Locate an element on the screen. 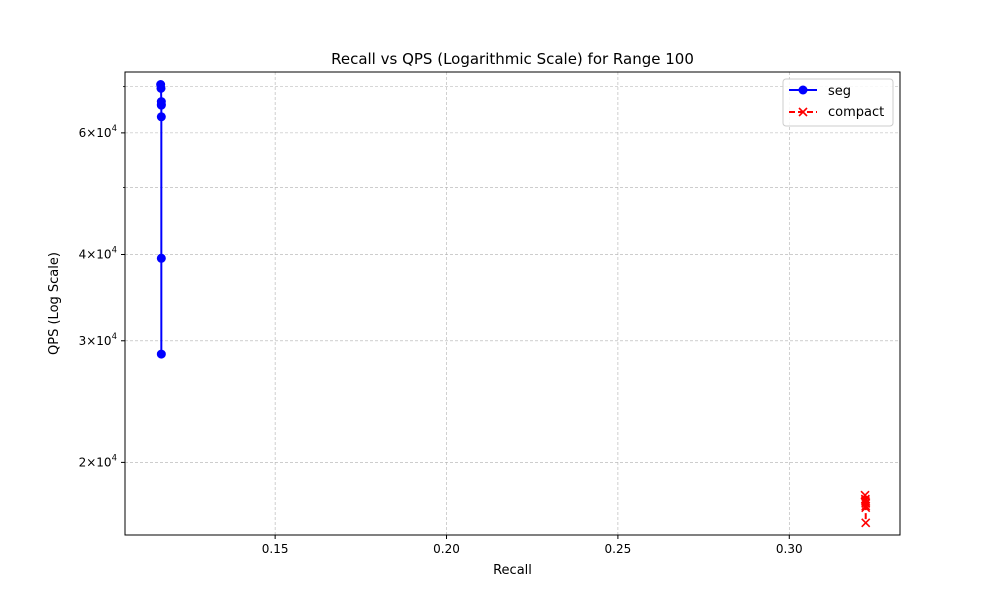 The image size is (1000, 604). y-axis-label: QPS (Log Scale) is located at coordinates (54, 303).